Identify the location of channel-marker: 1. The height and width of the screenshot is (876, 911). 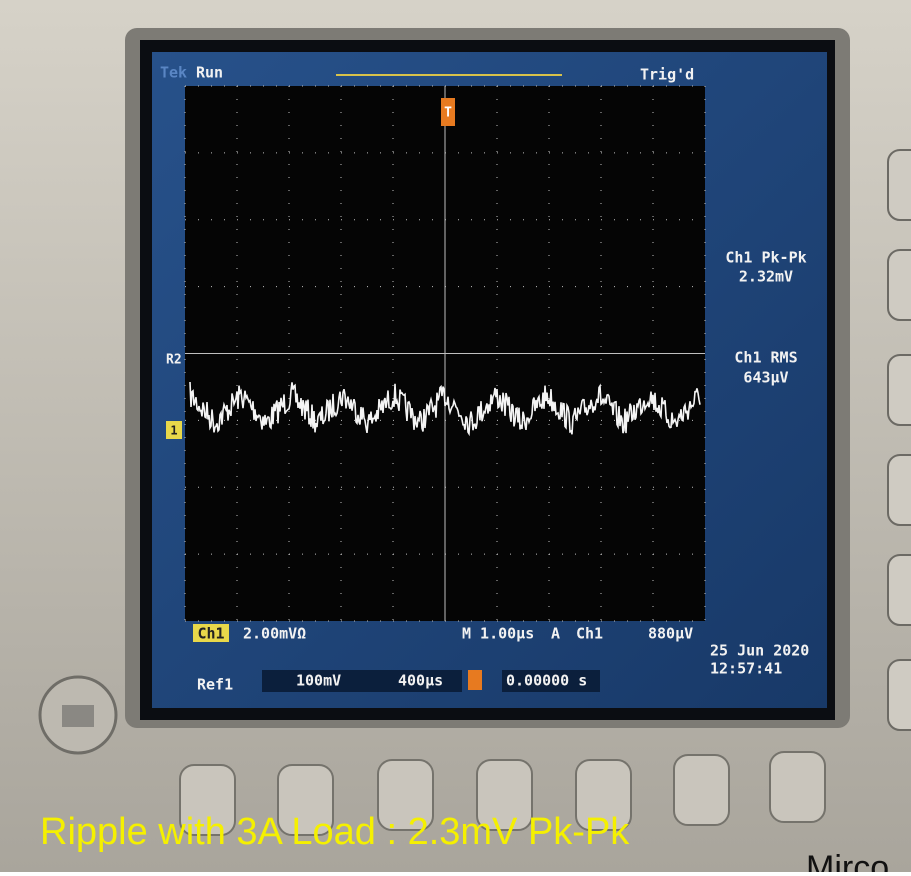
(173, 431).